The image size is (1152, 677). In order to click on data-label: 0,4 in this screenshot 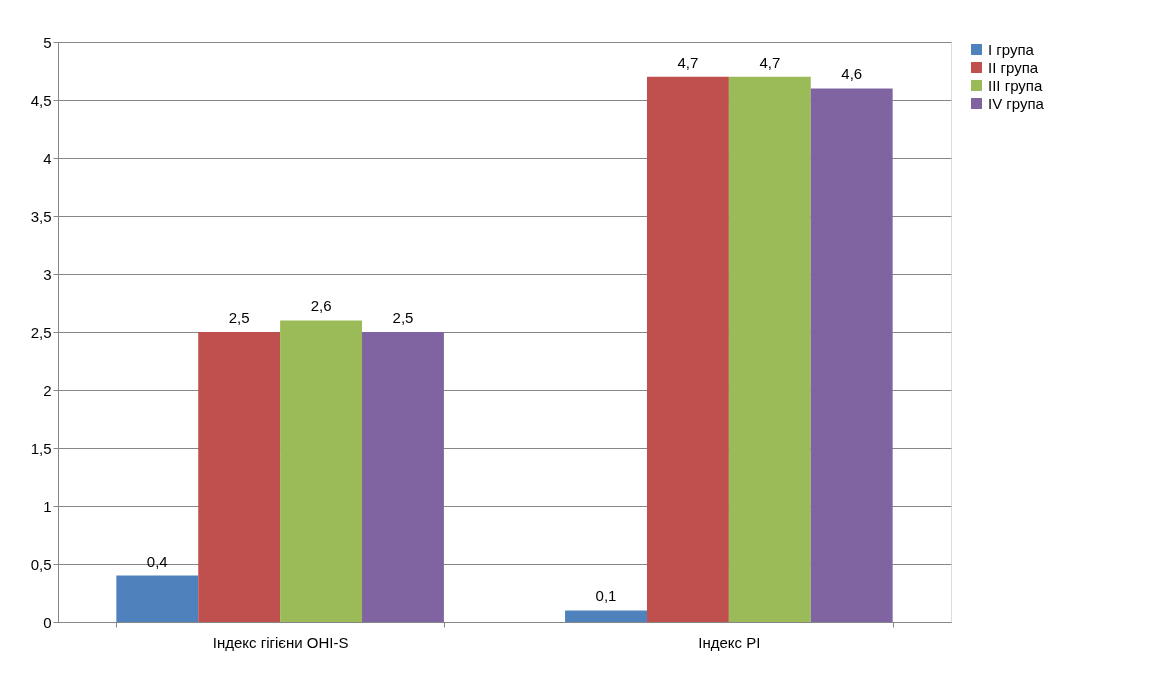, I will do `click(157, 561)`.